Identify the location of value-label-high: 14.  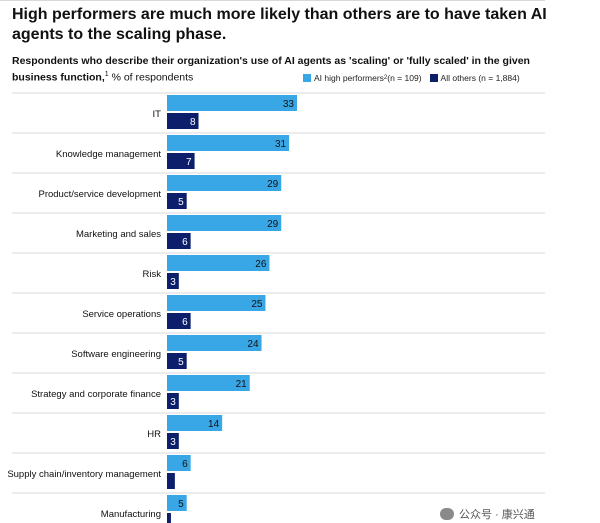
(214, 424).